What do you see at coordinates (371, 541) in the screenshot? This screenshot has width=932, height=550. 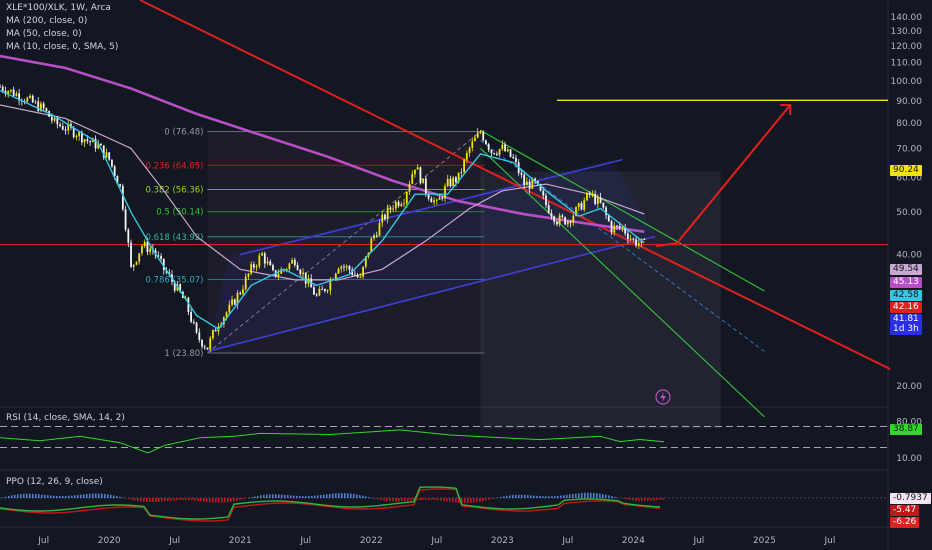 I see `time-tick-label: 2022` at bounding box center [371, 541].